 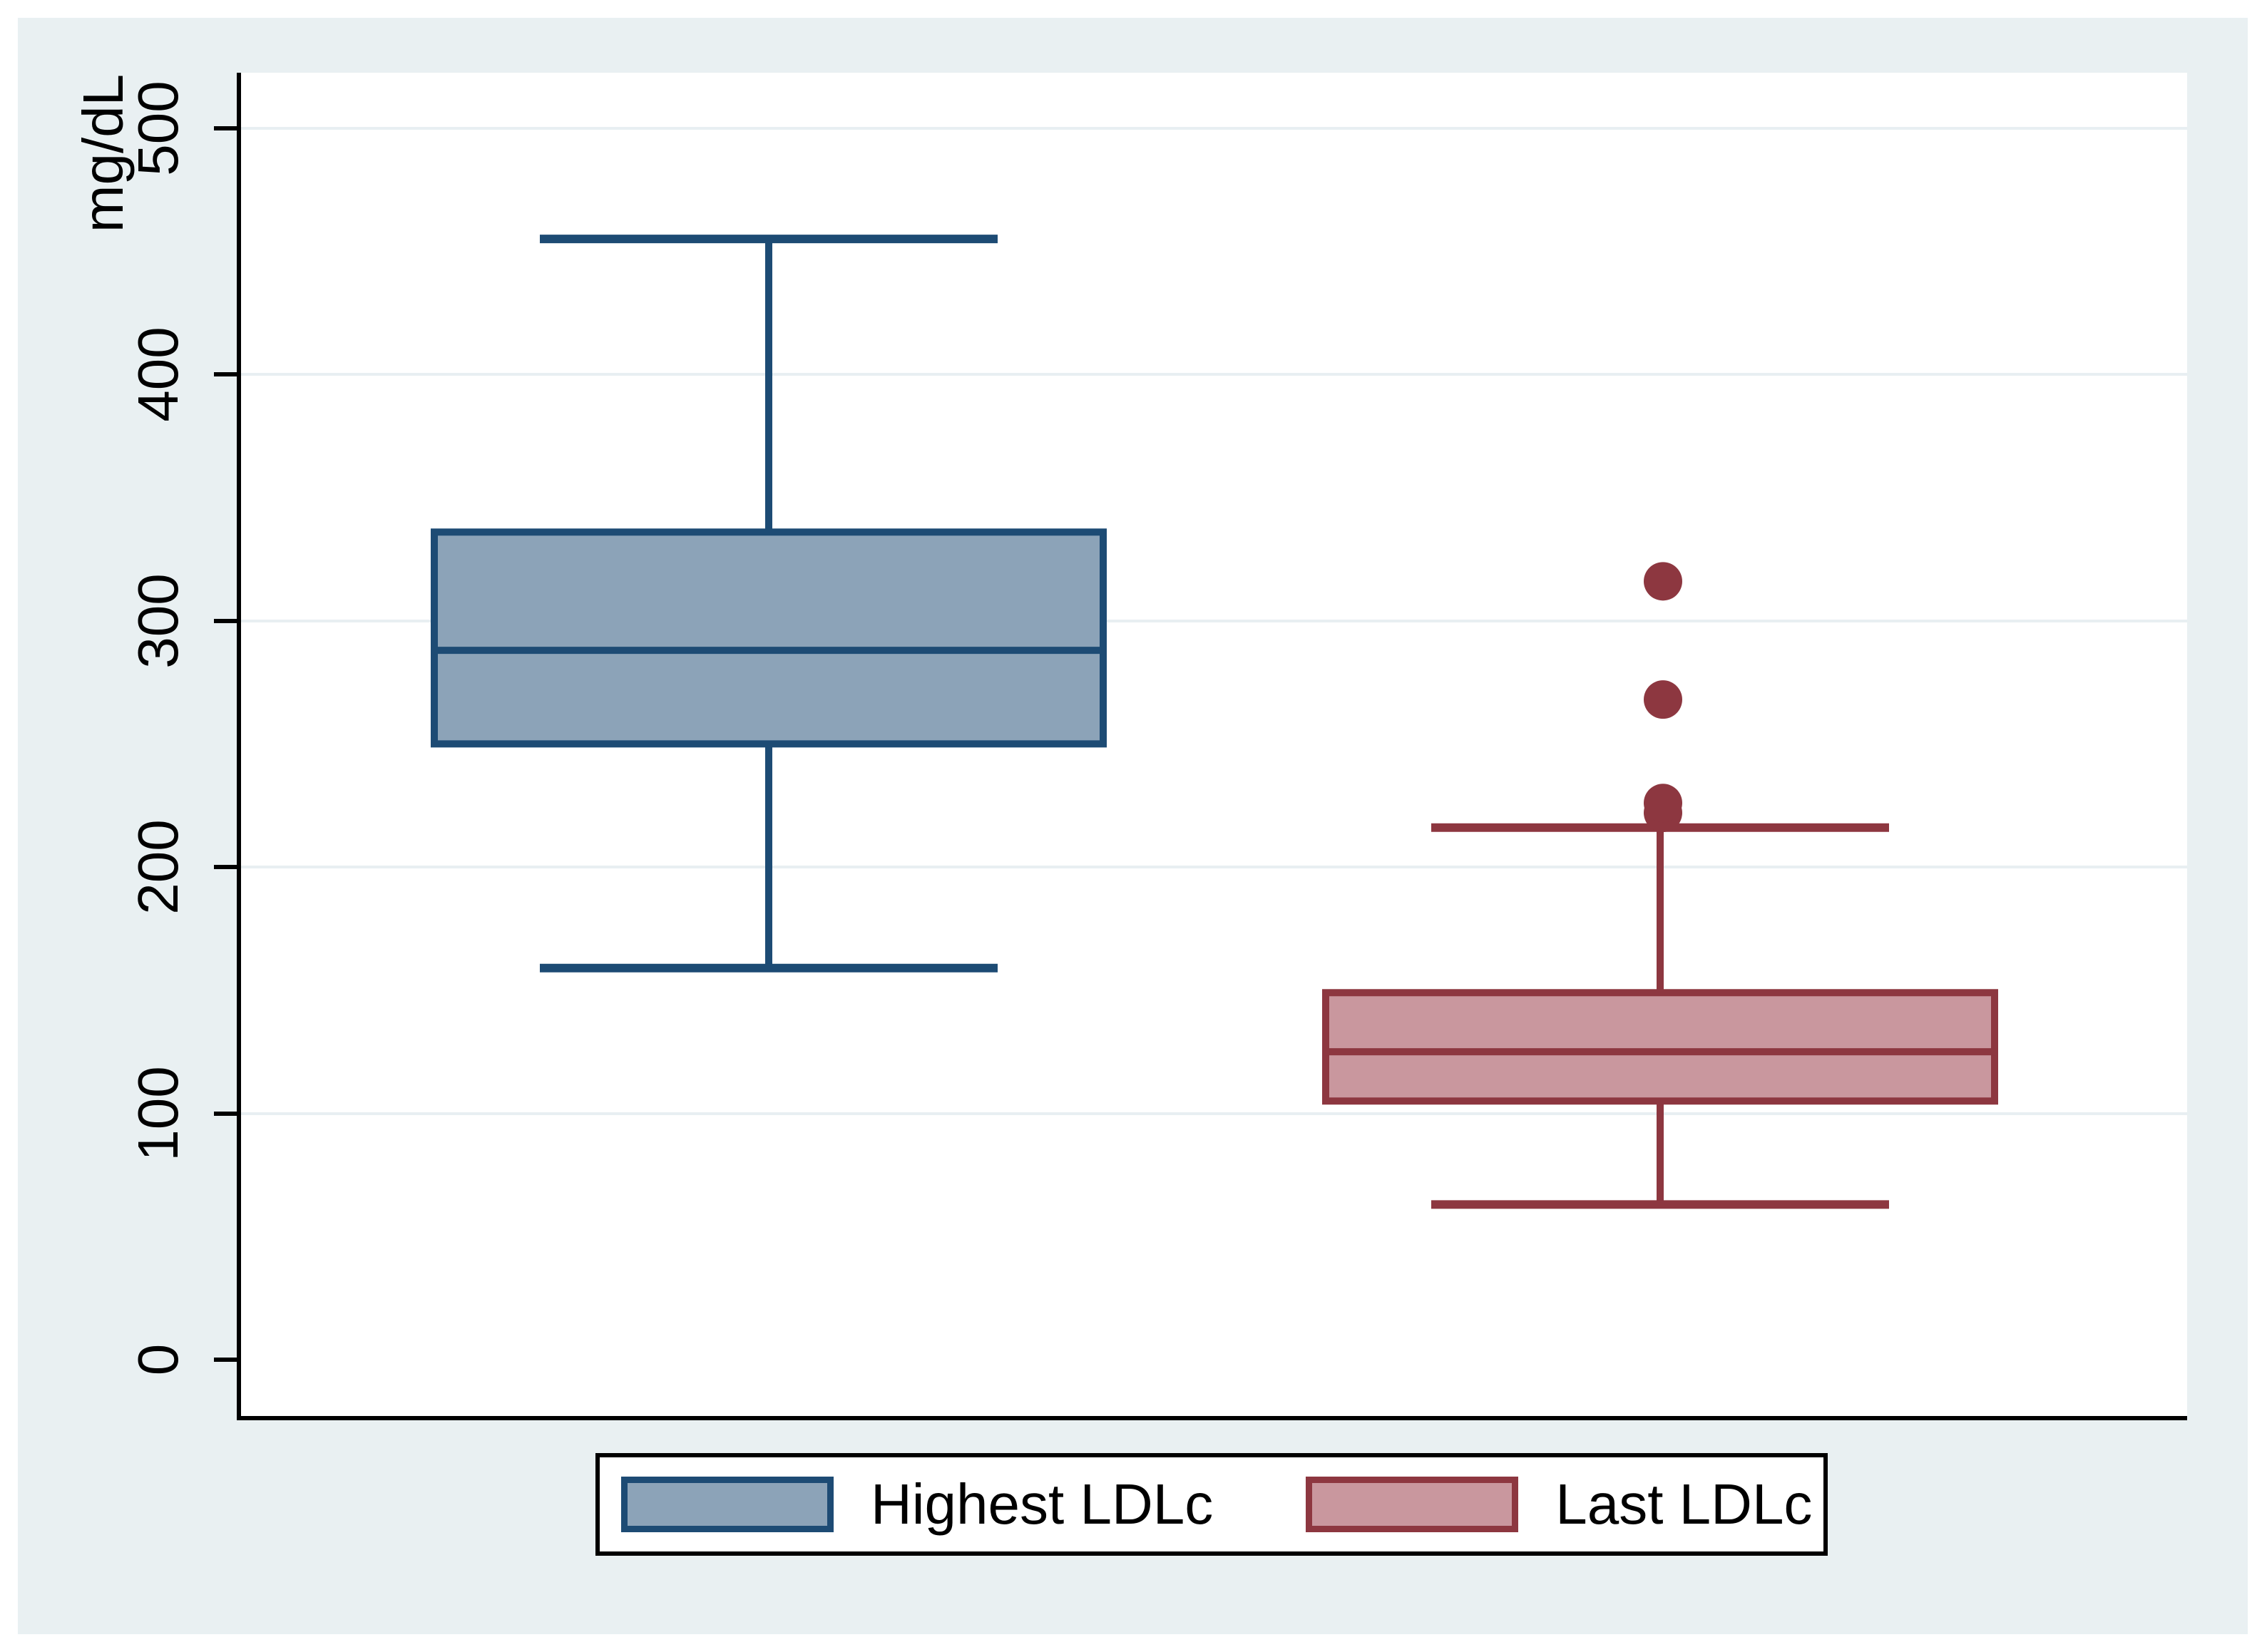 What do you see at coordinates (1042, 1504) in the screenshot?
I see `legend-label-highest-ldlc: Highest LDLc` at bounding box center [1042, 1504].